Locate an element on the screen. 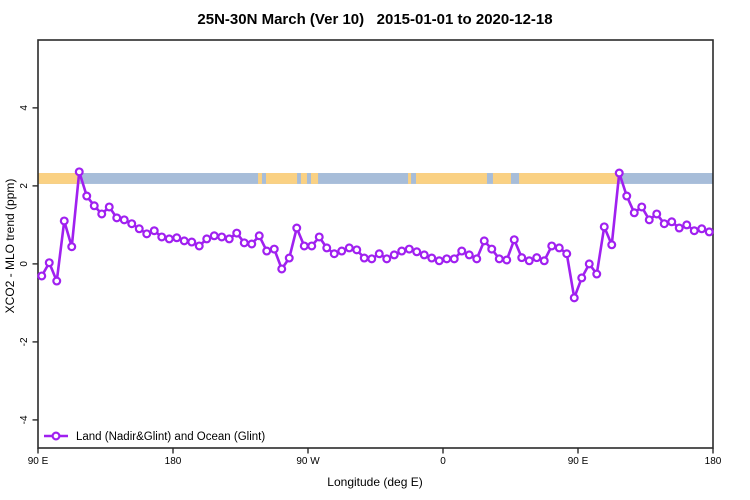  legend: Land (Nadir&Glint) and Ocean (Glint) is located at coordinates (154, 437).